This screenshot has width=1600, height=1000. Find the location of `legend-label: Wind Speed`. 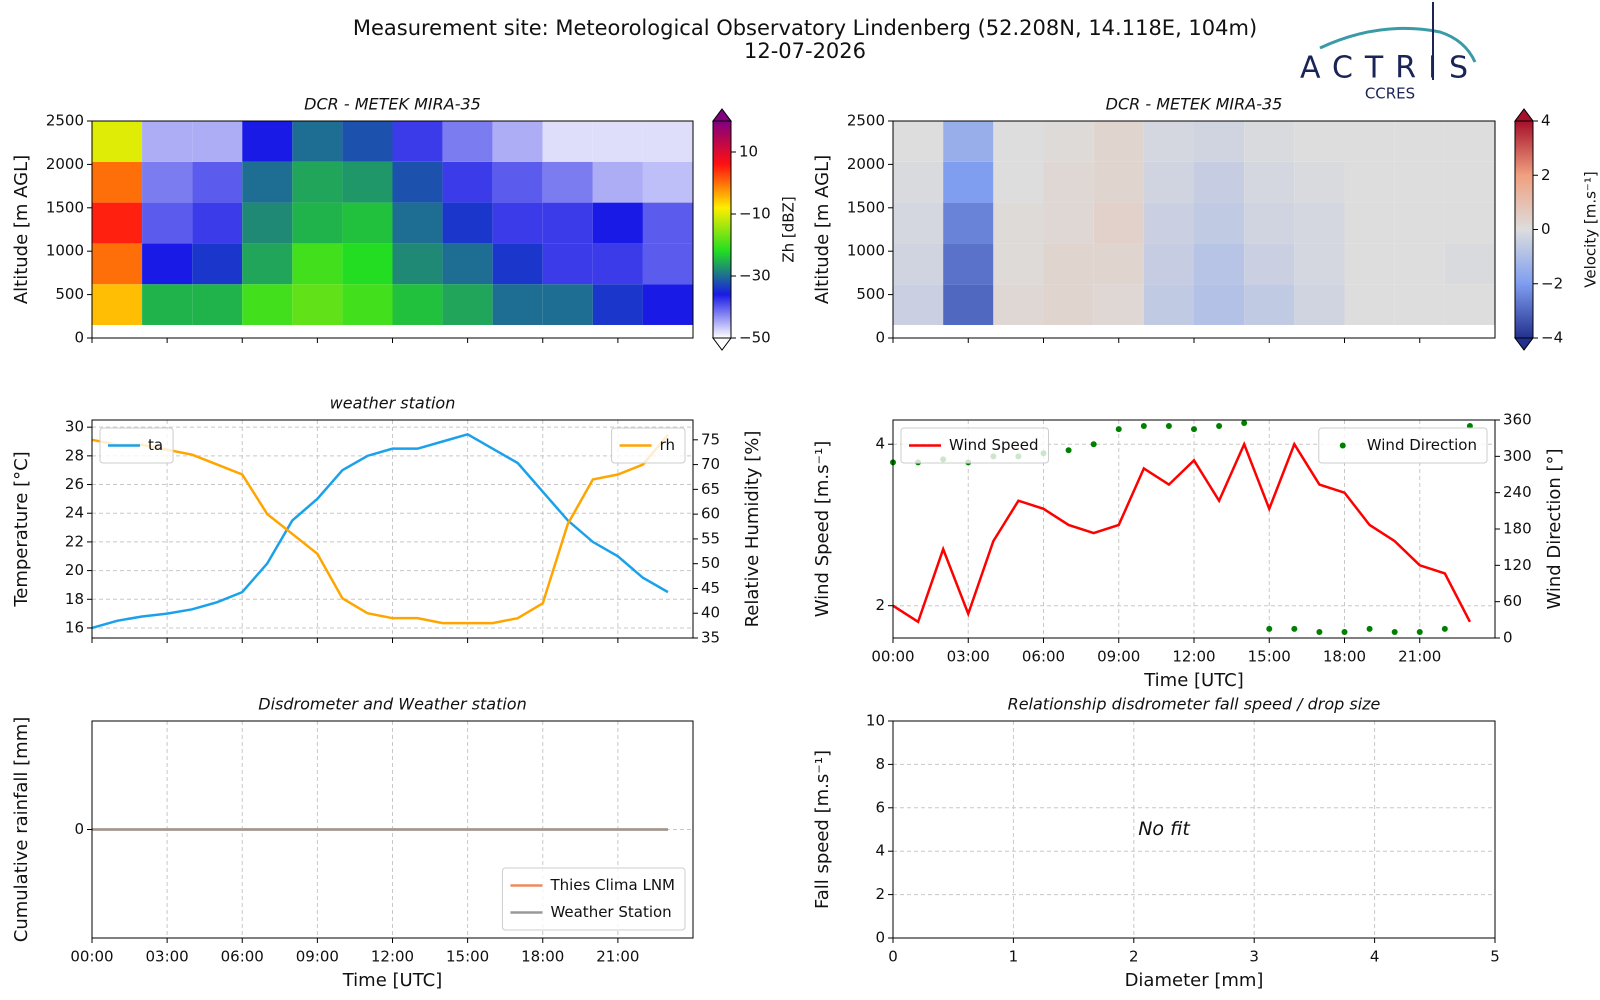

legend-label: Wind Speed is located at coordinates (994, 445).